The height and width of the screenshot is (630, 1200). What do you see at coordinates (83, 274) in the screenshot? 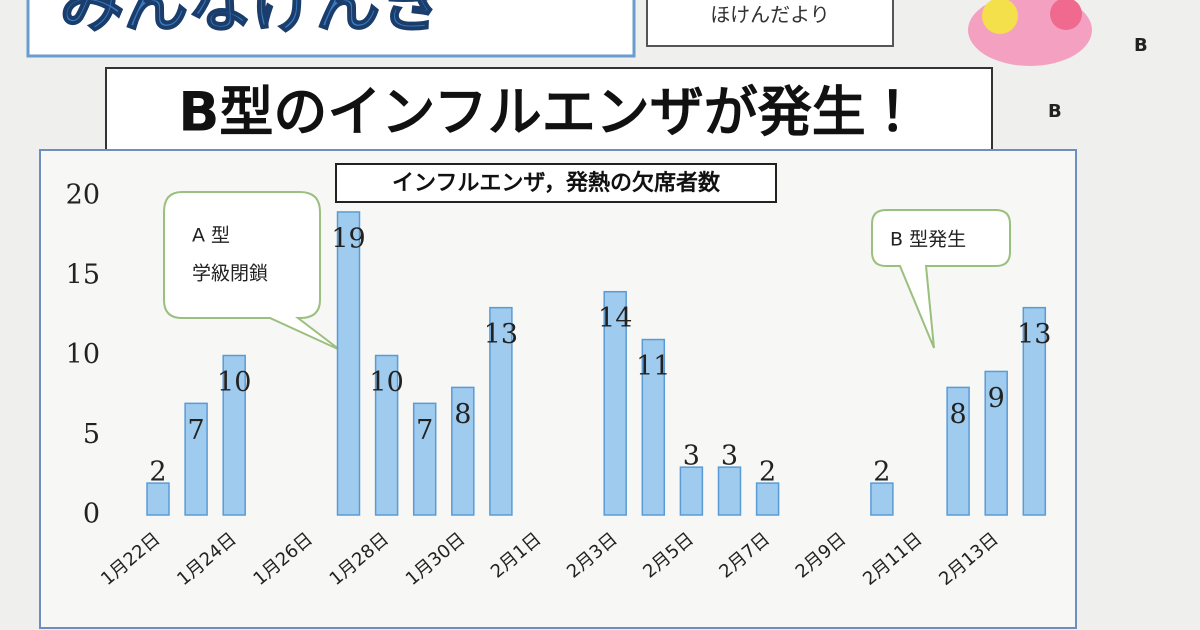
I see `y-tick-label: 15` at bounding box center [83, 274].